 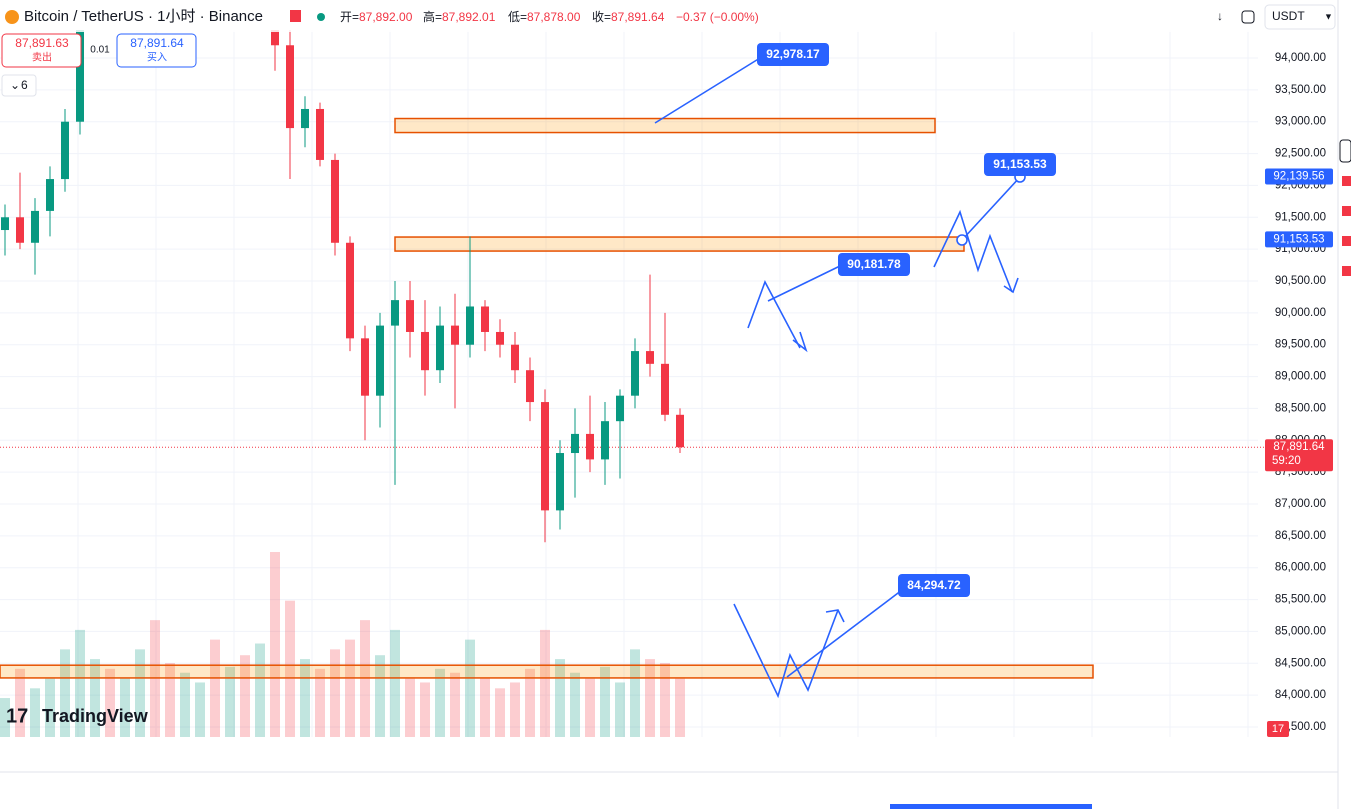 I want to click on y-tick-label: 92,500.00, so click(x=1300, y=154).